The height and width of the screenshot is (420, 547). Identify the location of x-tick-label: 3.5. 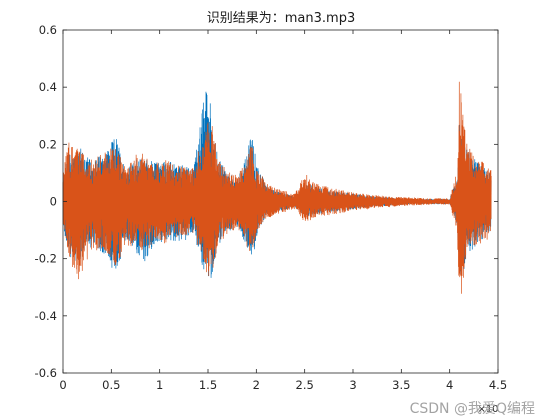
(401, 385).